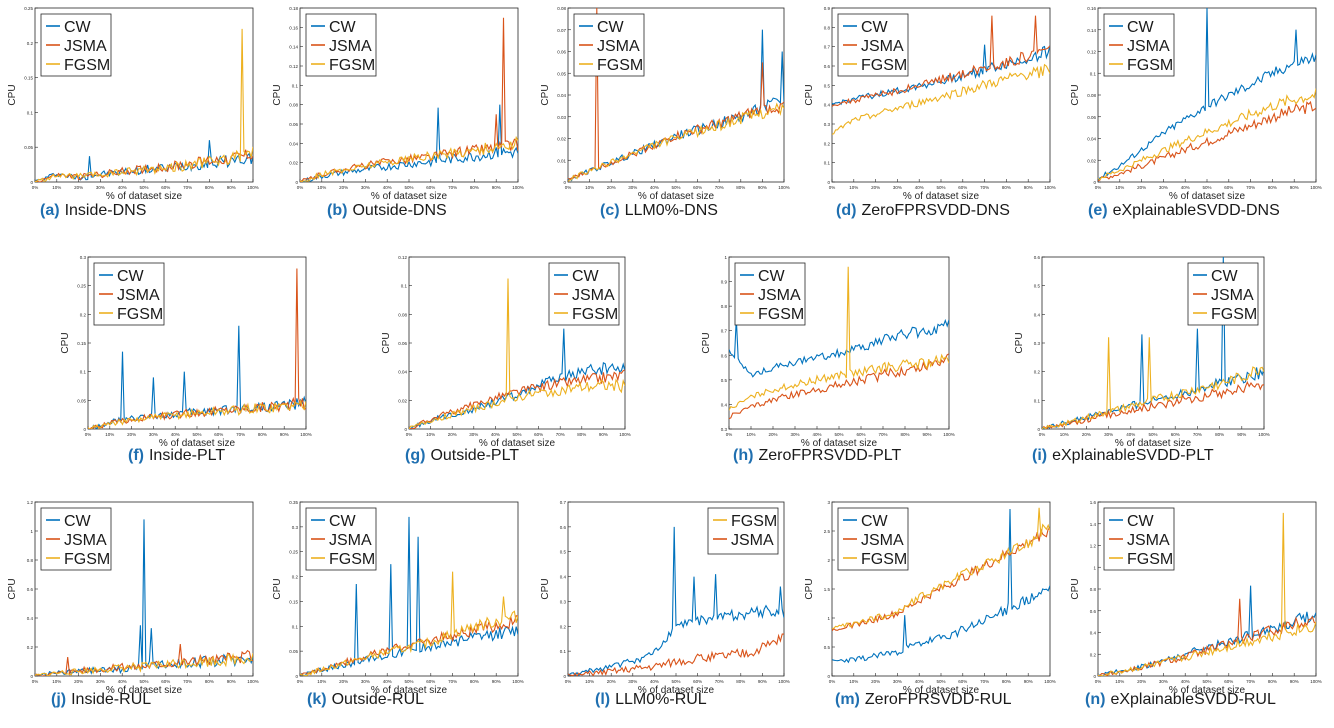  What do you see at coordinates (724, 282) in the screenshot?
I see `y-tick-label: 0.9` at bounding box center [724, 282].